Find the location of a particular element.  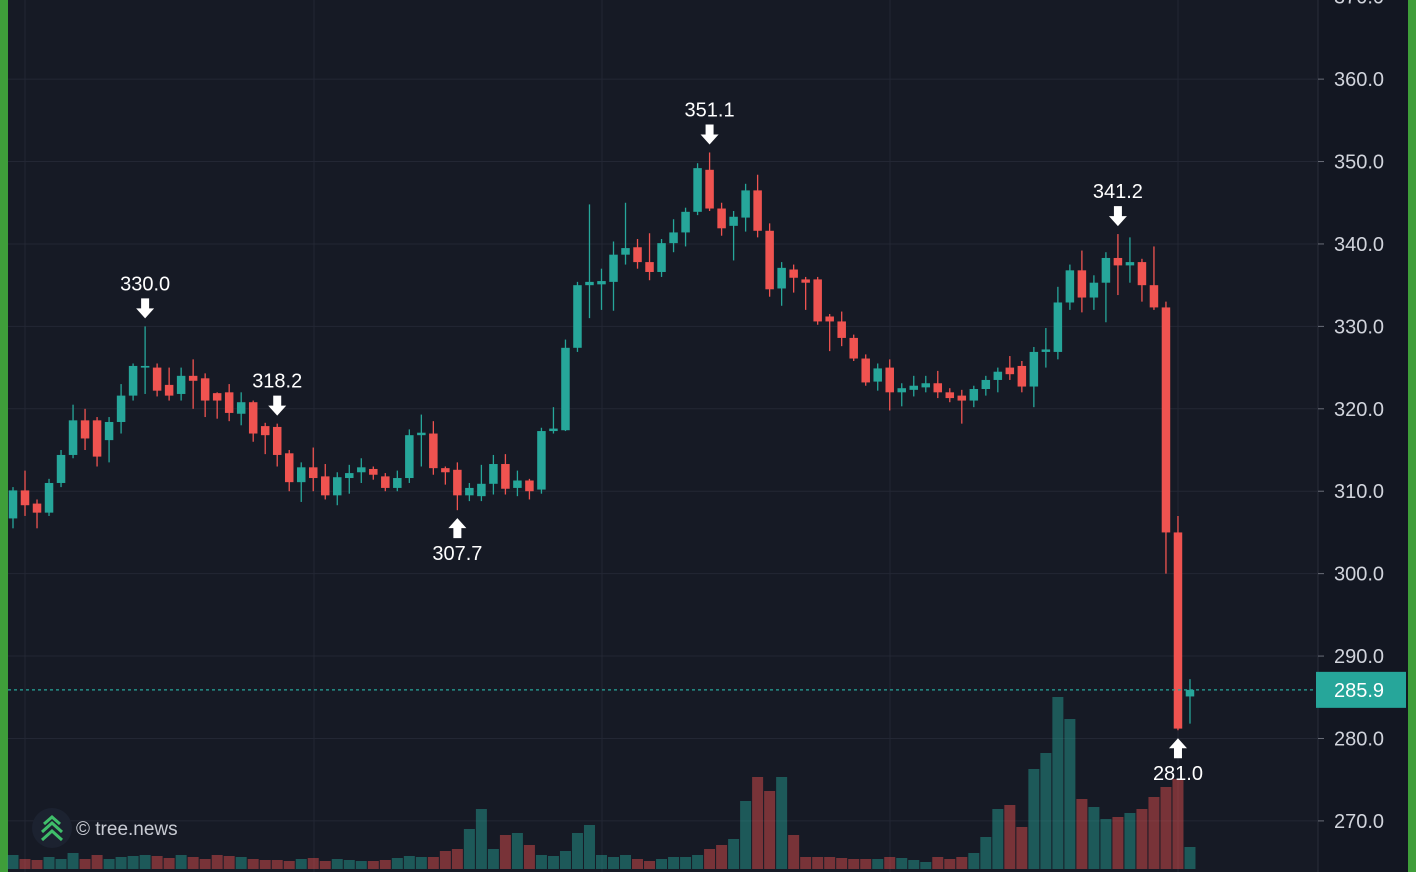

watermark: © tree.news is located at coordinates (127, 829).